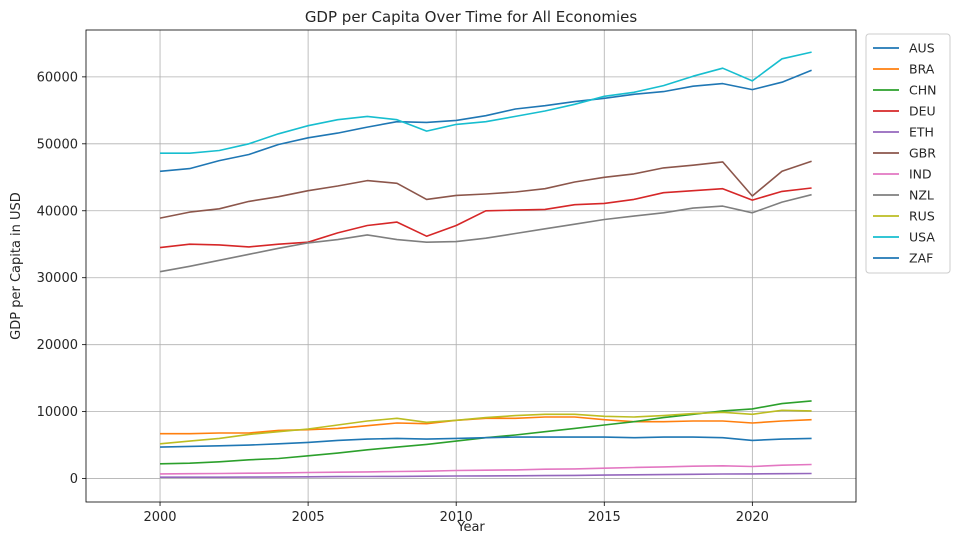 The width and height of the screenshot is (956, 545). What do you see at coordinates (486, 475) in the screenshot?
I see `series-line-eth` at bounding box center [486, 475].